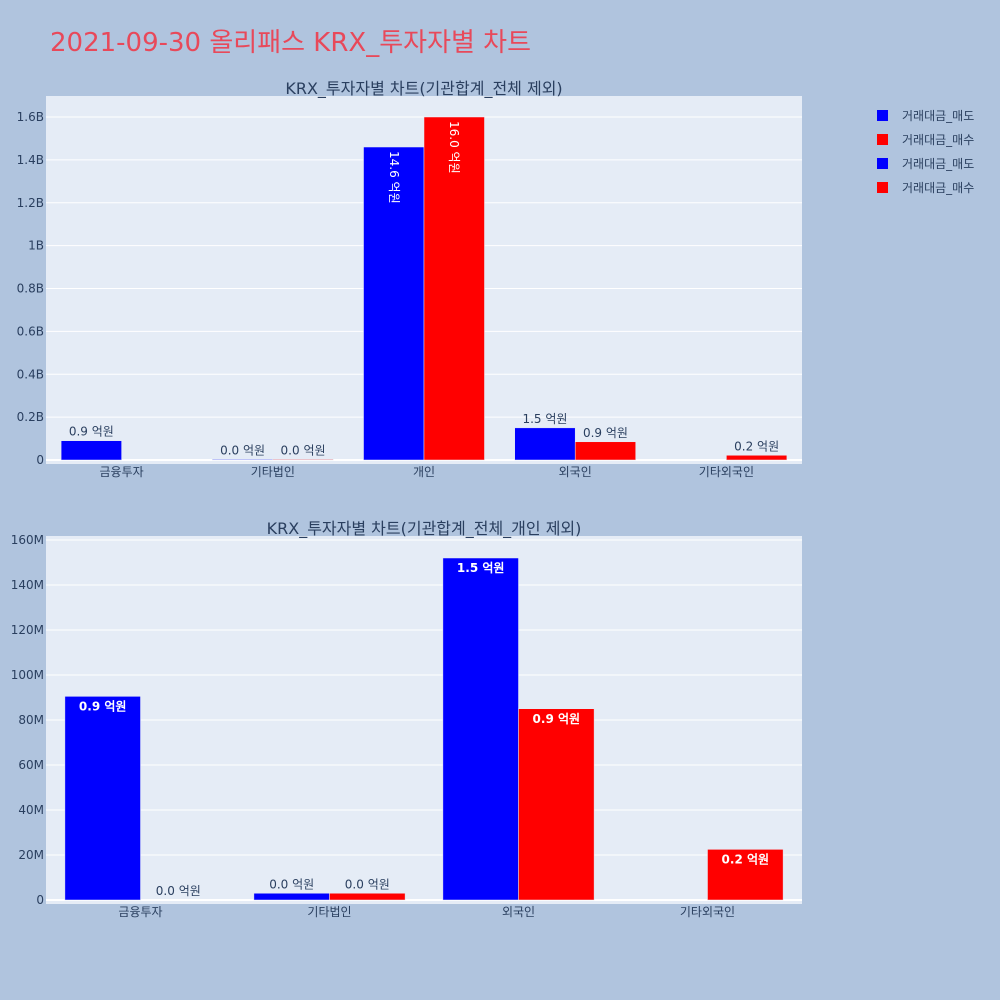  Describe the element at coordinates (27, 585) in the screenshot. I see `y-tick-label: 140M` at that location.